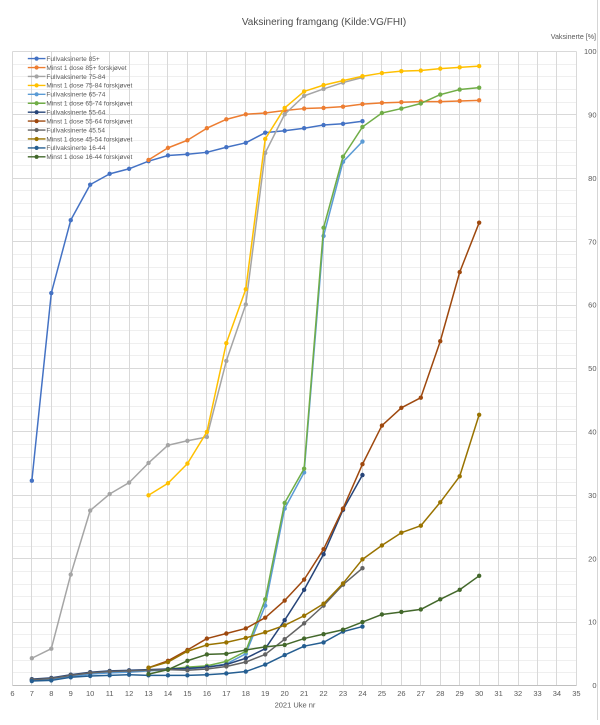 Image resolution: width=600 pixels, height=725 pixels. What do you see at coordinates (12, 693) in the screenshot?
I see `svg-text: 6` at bounding box center [12, 693].